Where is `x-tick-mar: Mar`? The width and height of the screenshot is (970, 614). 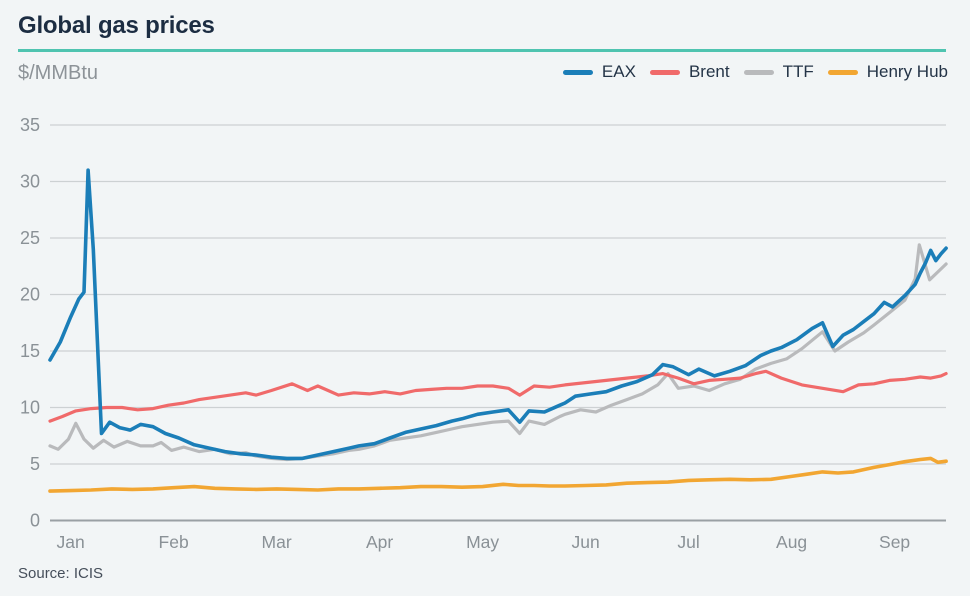
x-tick-mar: Mar is located at coordinates (277, 542).